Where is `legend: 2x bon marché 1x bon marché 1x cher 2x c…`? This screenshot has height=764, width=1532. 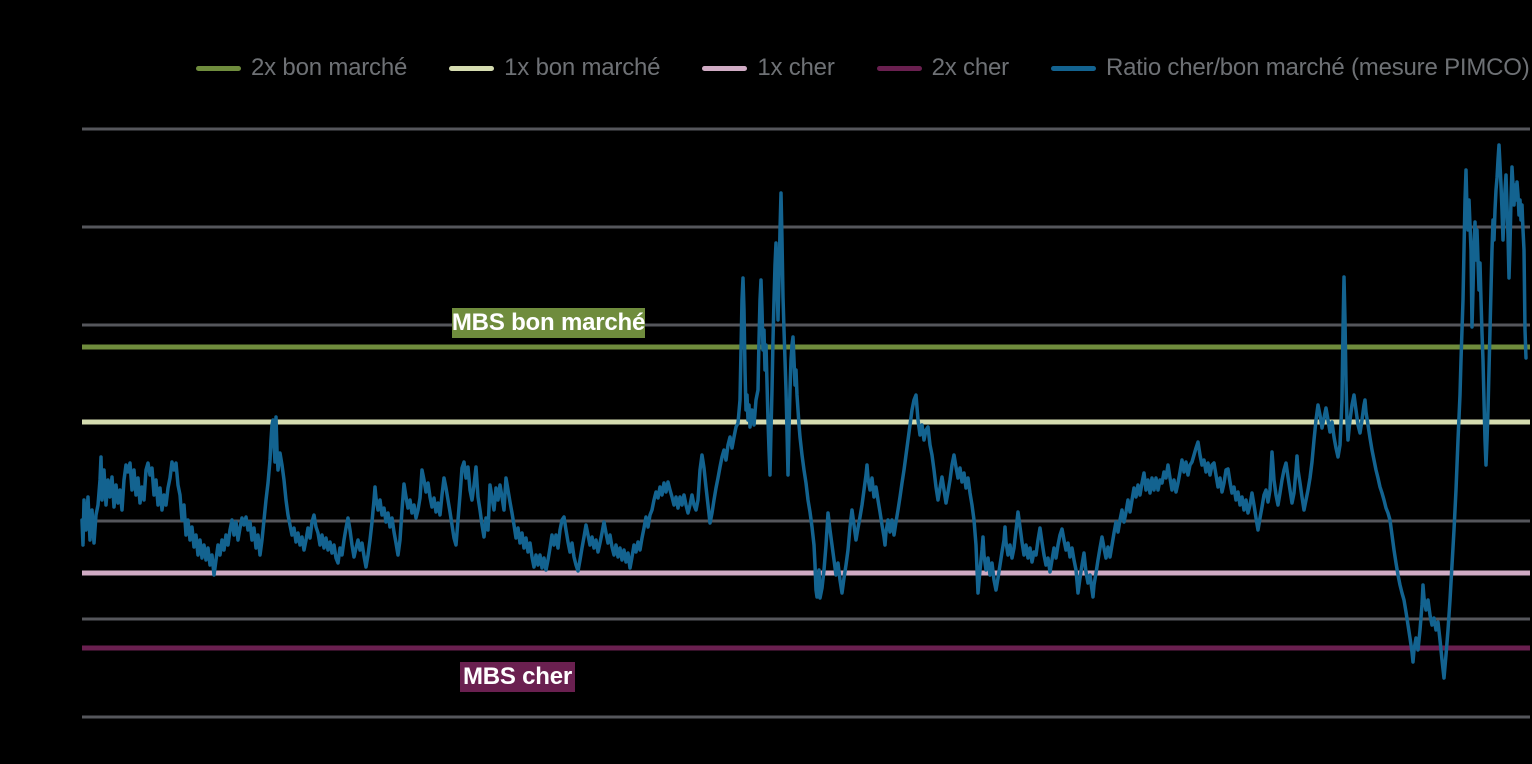
legend: 2x bon marché 1x bon marché 1x cher 2x c… is located at coordinates (863, 68).